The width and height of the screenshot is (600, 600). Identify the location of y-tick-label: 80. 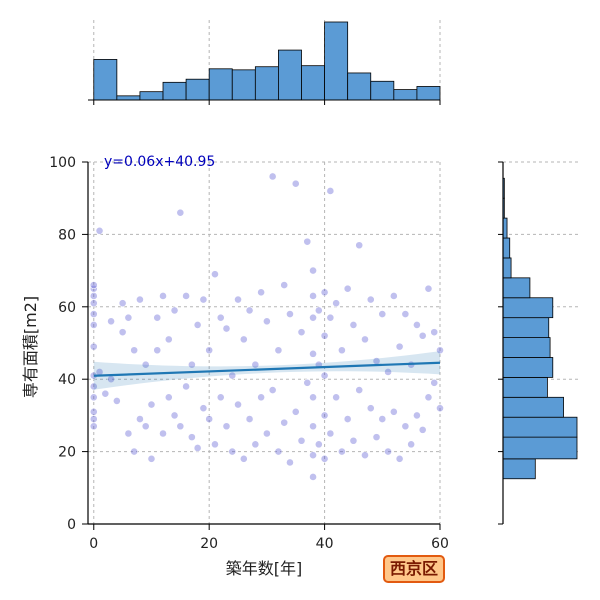
(67, 235).